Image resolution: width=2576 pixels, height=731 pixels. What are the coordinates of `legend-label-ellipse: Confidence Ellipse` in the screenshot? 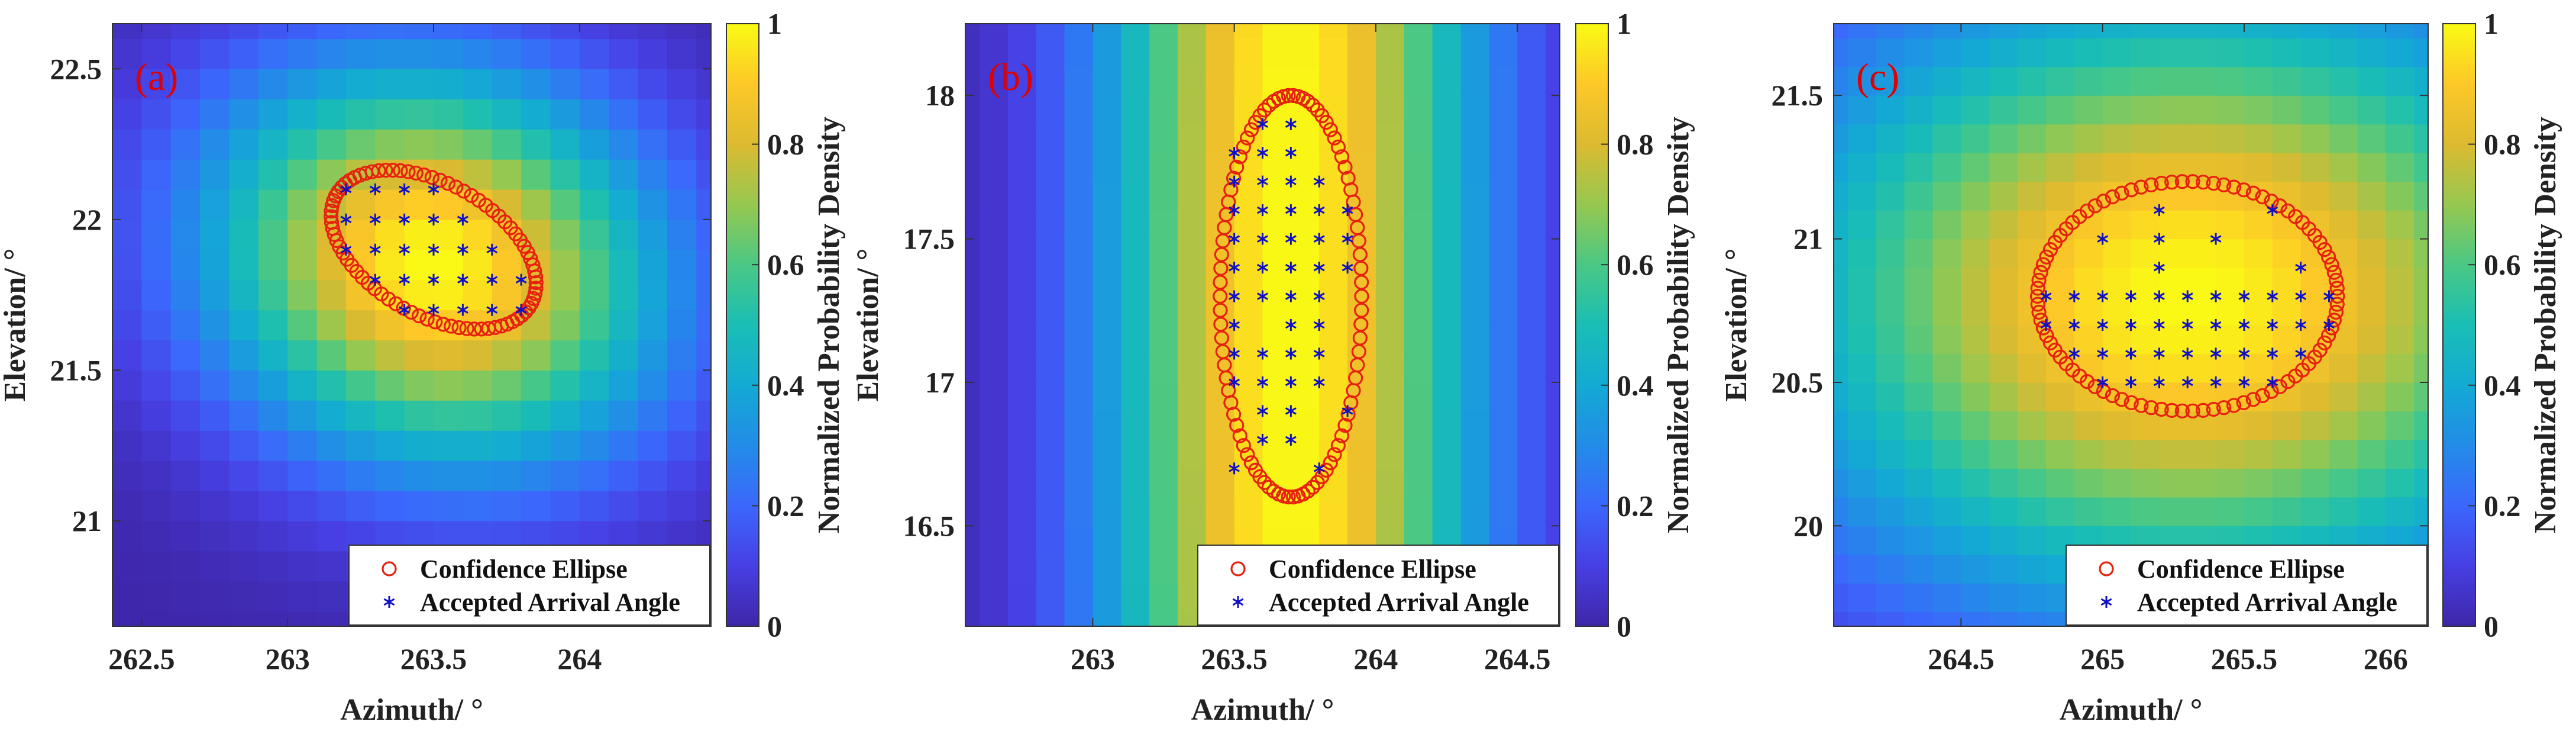 It's located at (524, 570).